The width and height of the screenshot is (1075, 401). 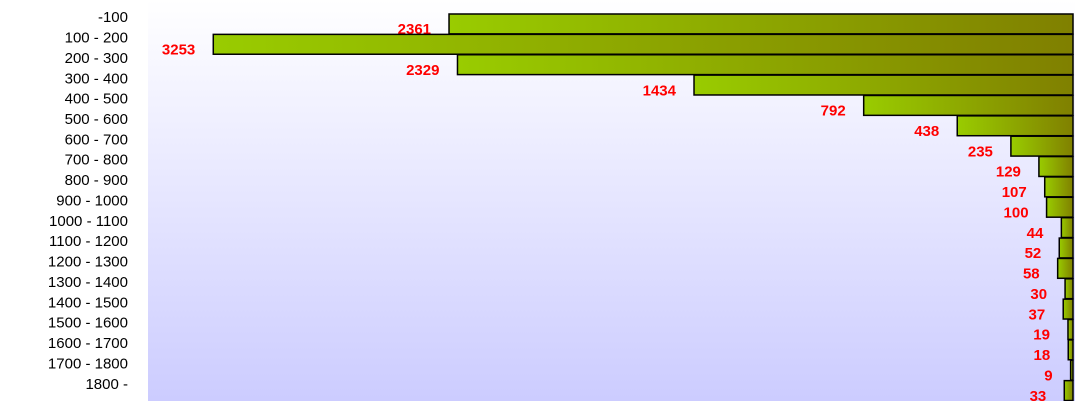 What do you see at coordinates (96, 160) in the screenshot?
I see `y-tick-label: 700 - 800` at bounding box center [96, 160].